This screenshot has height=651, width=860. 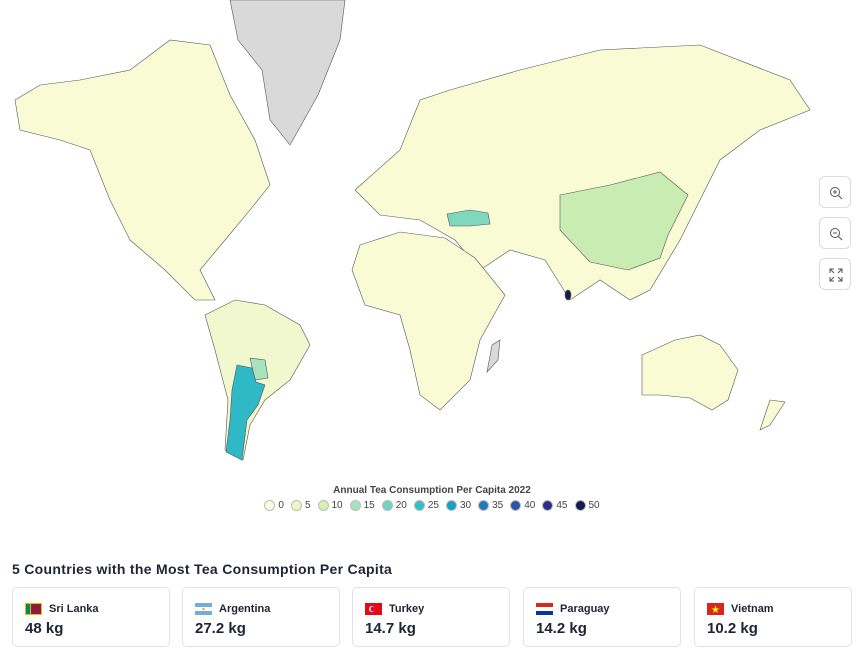 I want to click on country-value: 10.2 kg, so click(x=732, y=628).